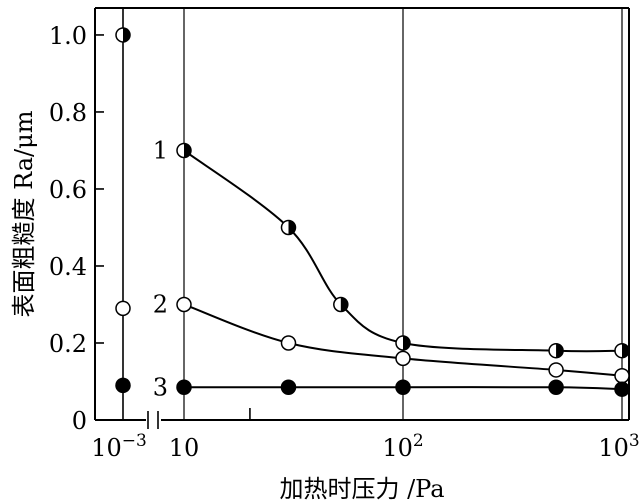 This screenshot has height=504, width=644. What do you see at coordinates (68, 267) in the screenshot?
I see `y-tick-label: 0.4` at bounding box center [68, 267].